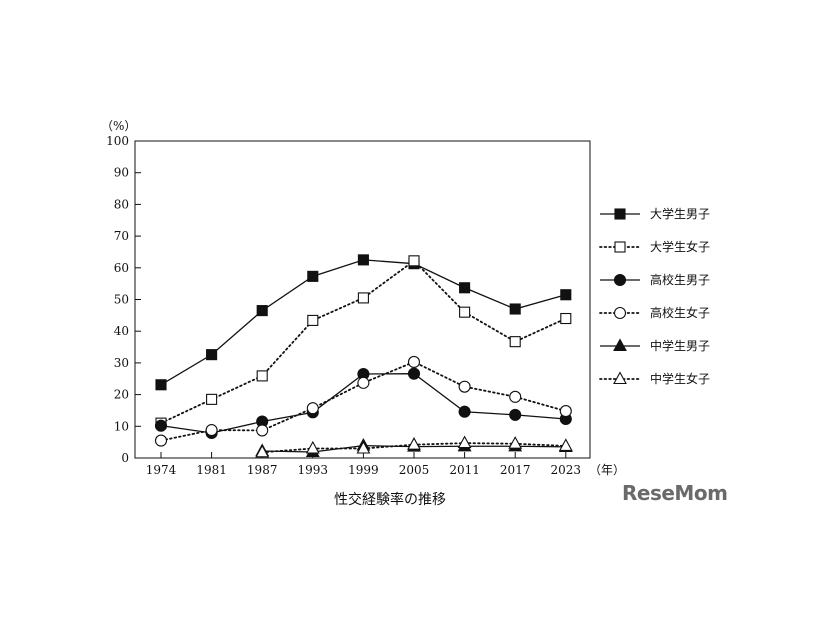 The width and height of the screenshot is (826, 620). I want to click on legend-item: 中学生女子, so click(654, 378).